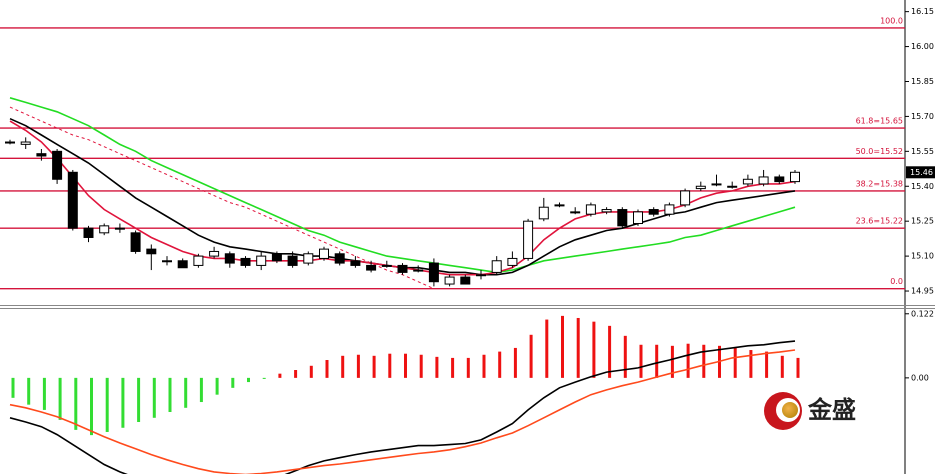 This screenshot has height=474, width=935. I want to click on logo: 金盛, so click(810, 411).